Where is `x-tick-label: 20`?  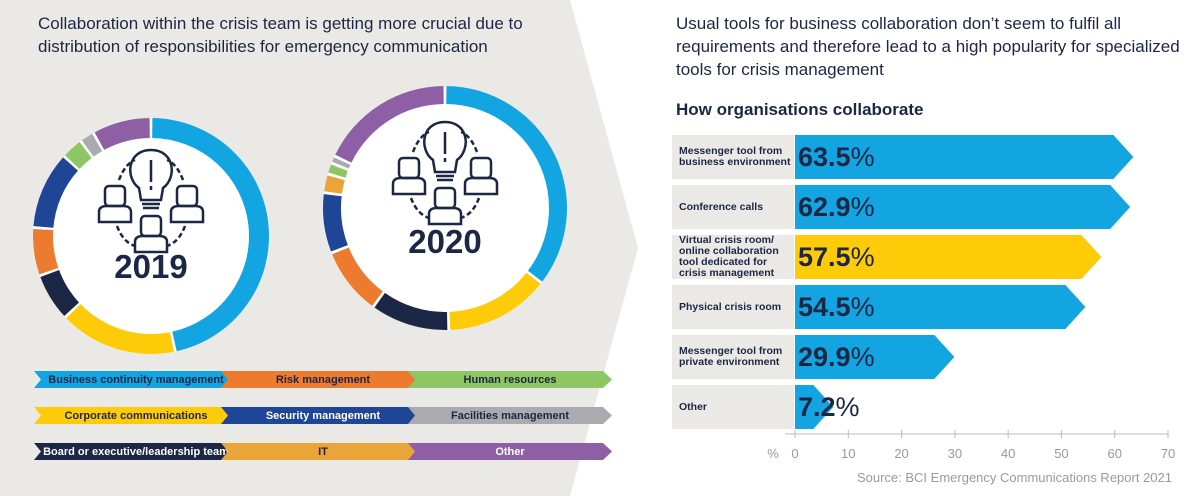 x-tick-label: 20 is located at coordinates (901, 453).